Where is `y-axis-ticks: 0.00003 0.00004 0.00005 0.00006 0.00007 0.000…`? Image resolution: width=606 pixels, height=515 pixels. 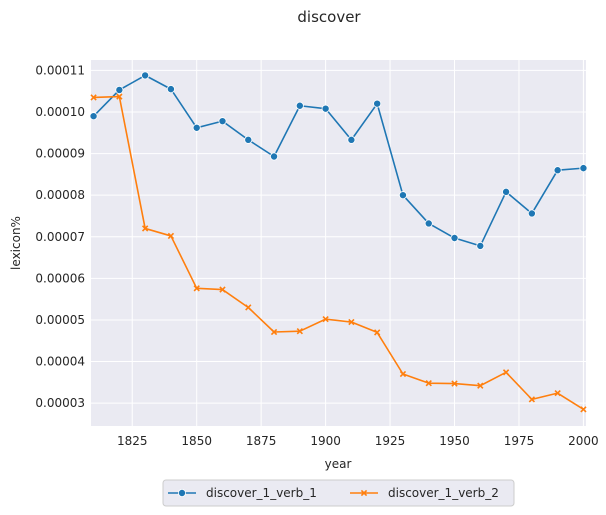
y-axis-ticks: 0.00003 0.00004 0.00005 0.00006 0.00007 0.000… is located at coordinates (60, 236).